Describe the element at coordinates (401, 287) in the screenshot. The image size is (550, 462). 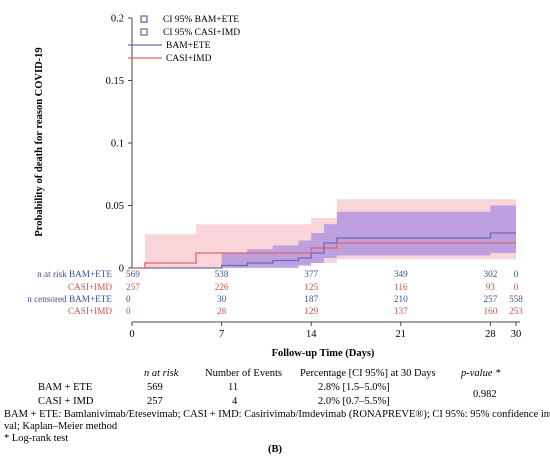
I see `risk-value: 116` at that location.